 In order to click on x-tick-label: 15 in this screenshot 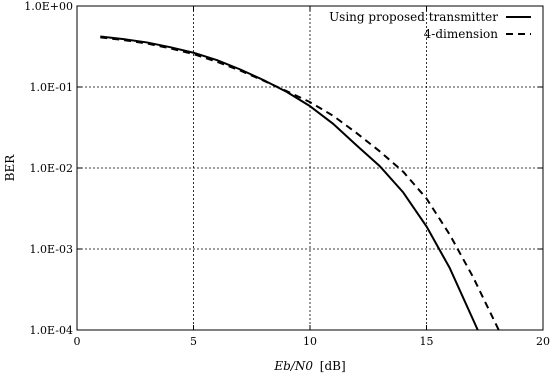, I will do `click(427, 341)`.